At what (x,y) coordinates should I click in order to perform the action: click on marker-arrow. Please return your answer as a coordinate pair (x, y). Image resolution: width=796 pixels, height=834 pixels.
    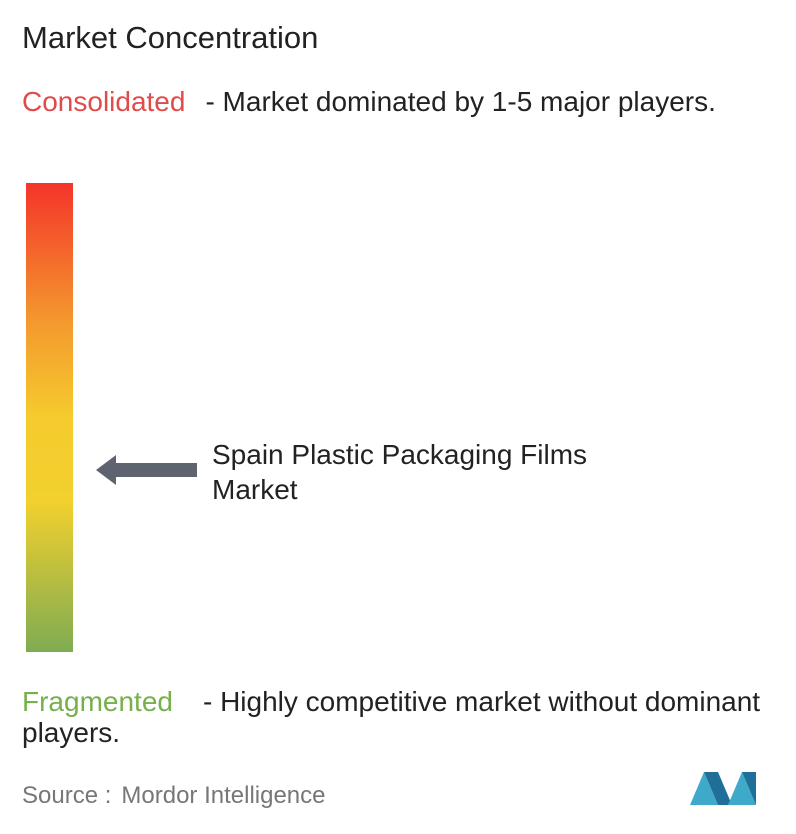
    Looking at the image, I should click on (146, 470).